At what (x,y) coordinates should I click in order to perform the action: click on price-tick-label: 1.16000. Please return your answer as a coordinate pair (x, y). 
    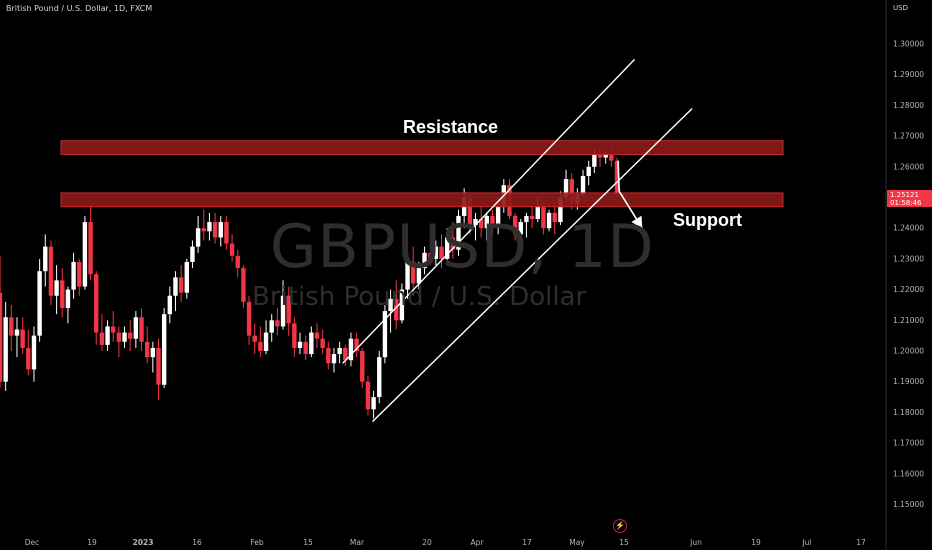
    Looking at the image, I should click on (908, 473).